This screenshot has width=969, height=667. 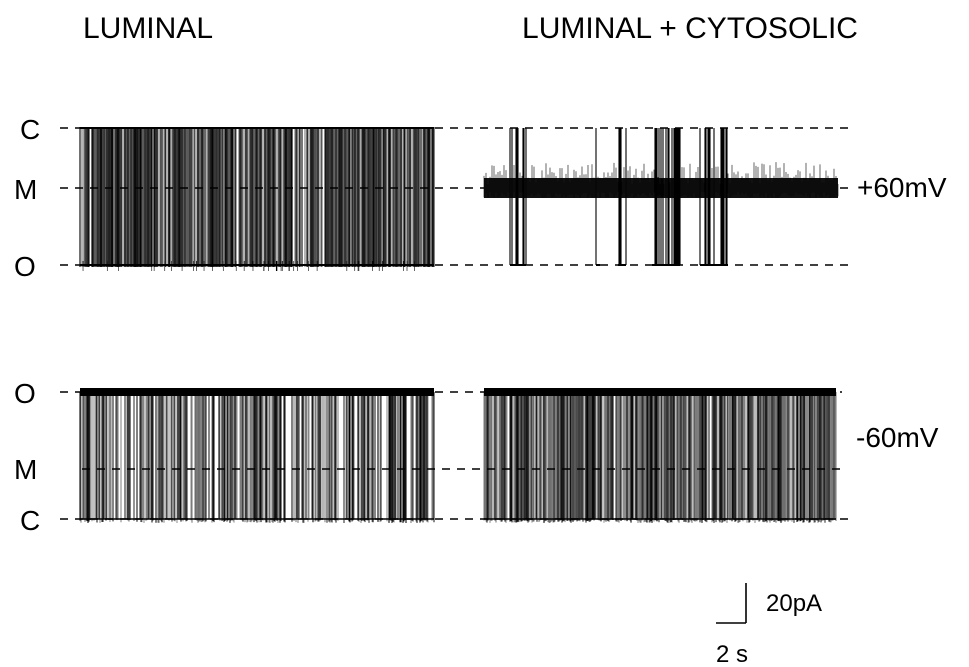 I want to click on scale-bar-current-label: 20pA, so click(x=794, y=603).